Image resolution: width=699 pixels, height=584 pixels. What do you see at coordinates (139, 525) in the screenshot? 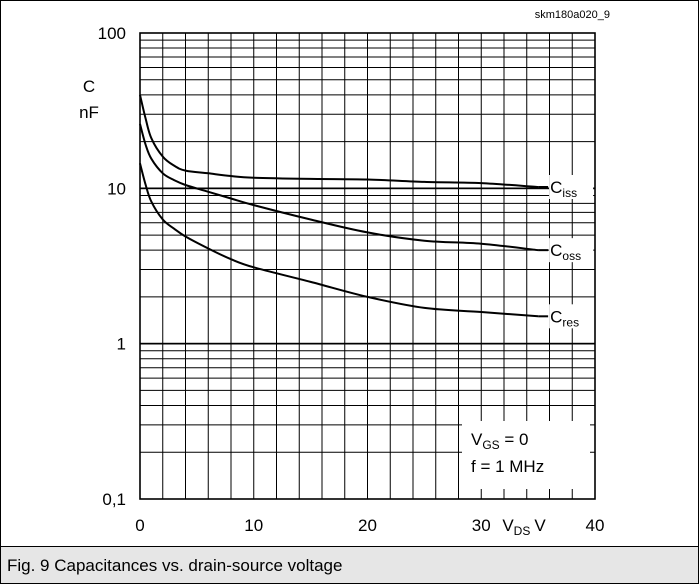
I see `x-tick-label: 0` at bounding box center [139, 525].